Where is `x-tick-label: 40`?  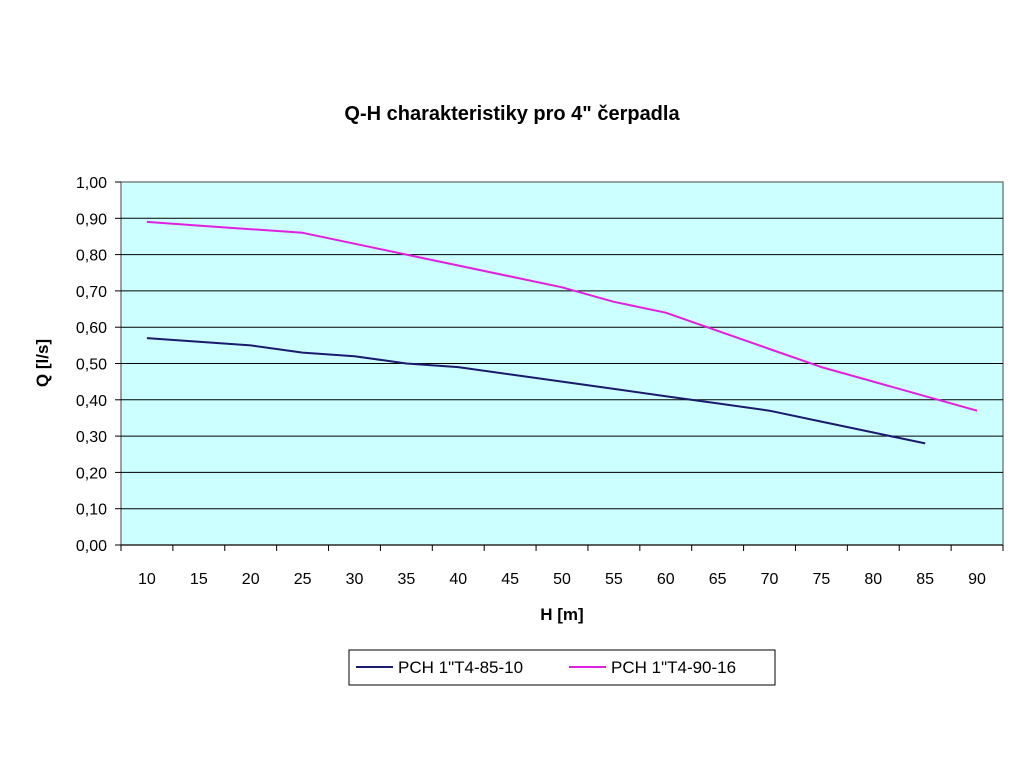 x-tick-label: 40 is located at coordinates (458, 579).